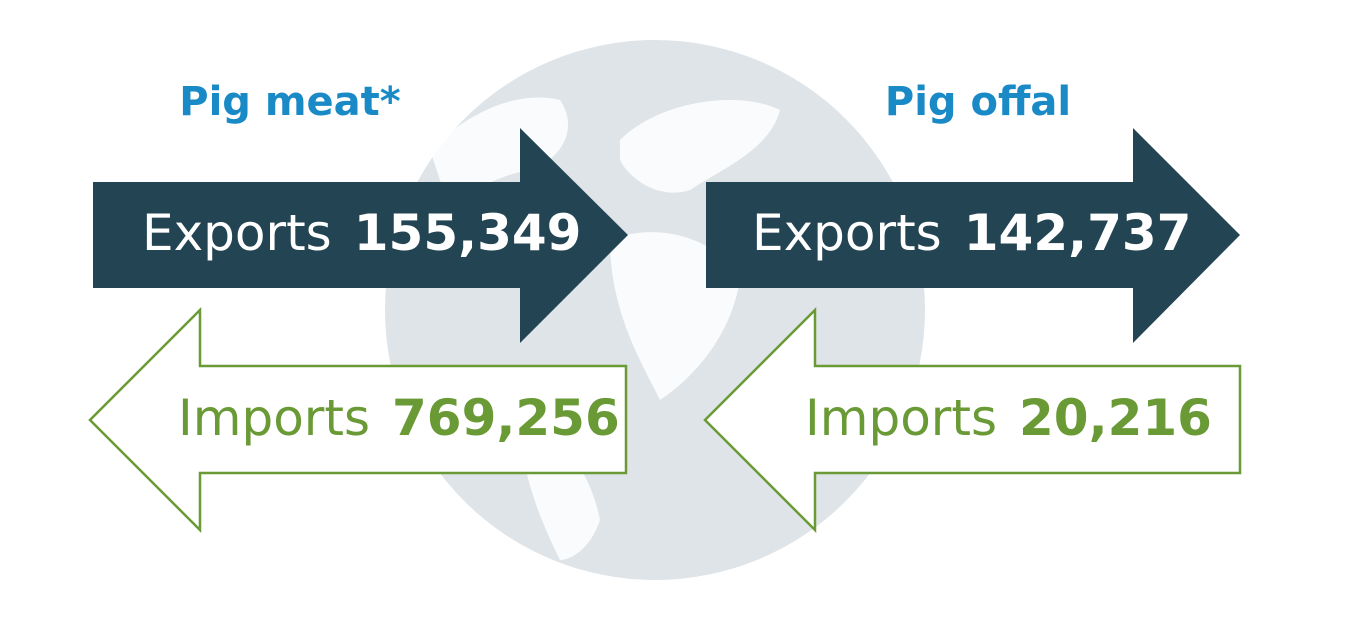 The height and width of the screenshot is (630, 1364). I want to click on import-text: Imports 769,256, so click(399, 418).